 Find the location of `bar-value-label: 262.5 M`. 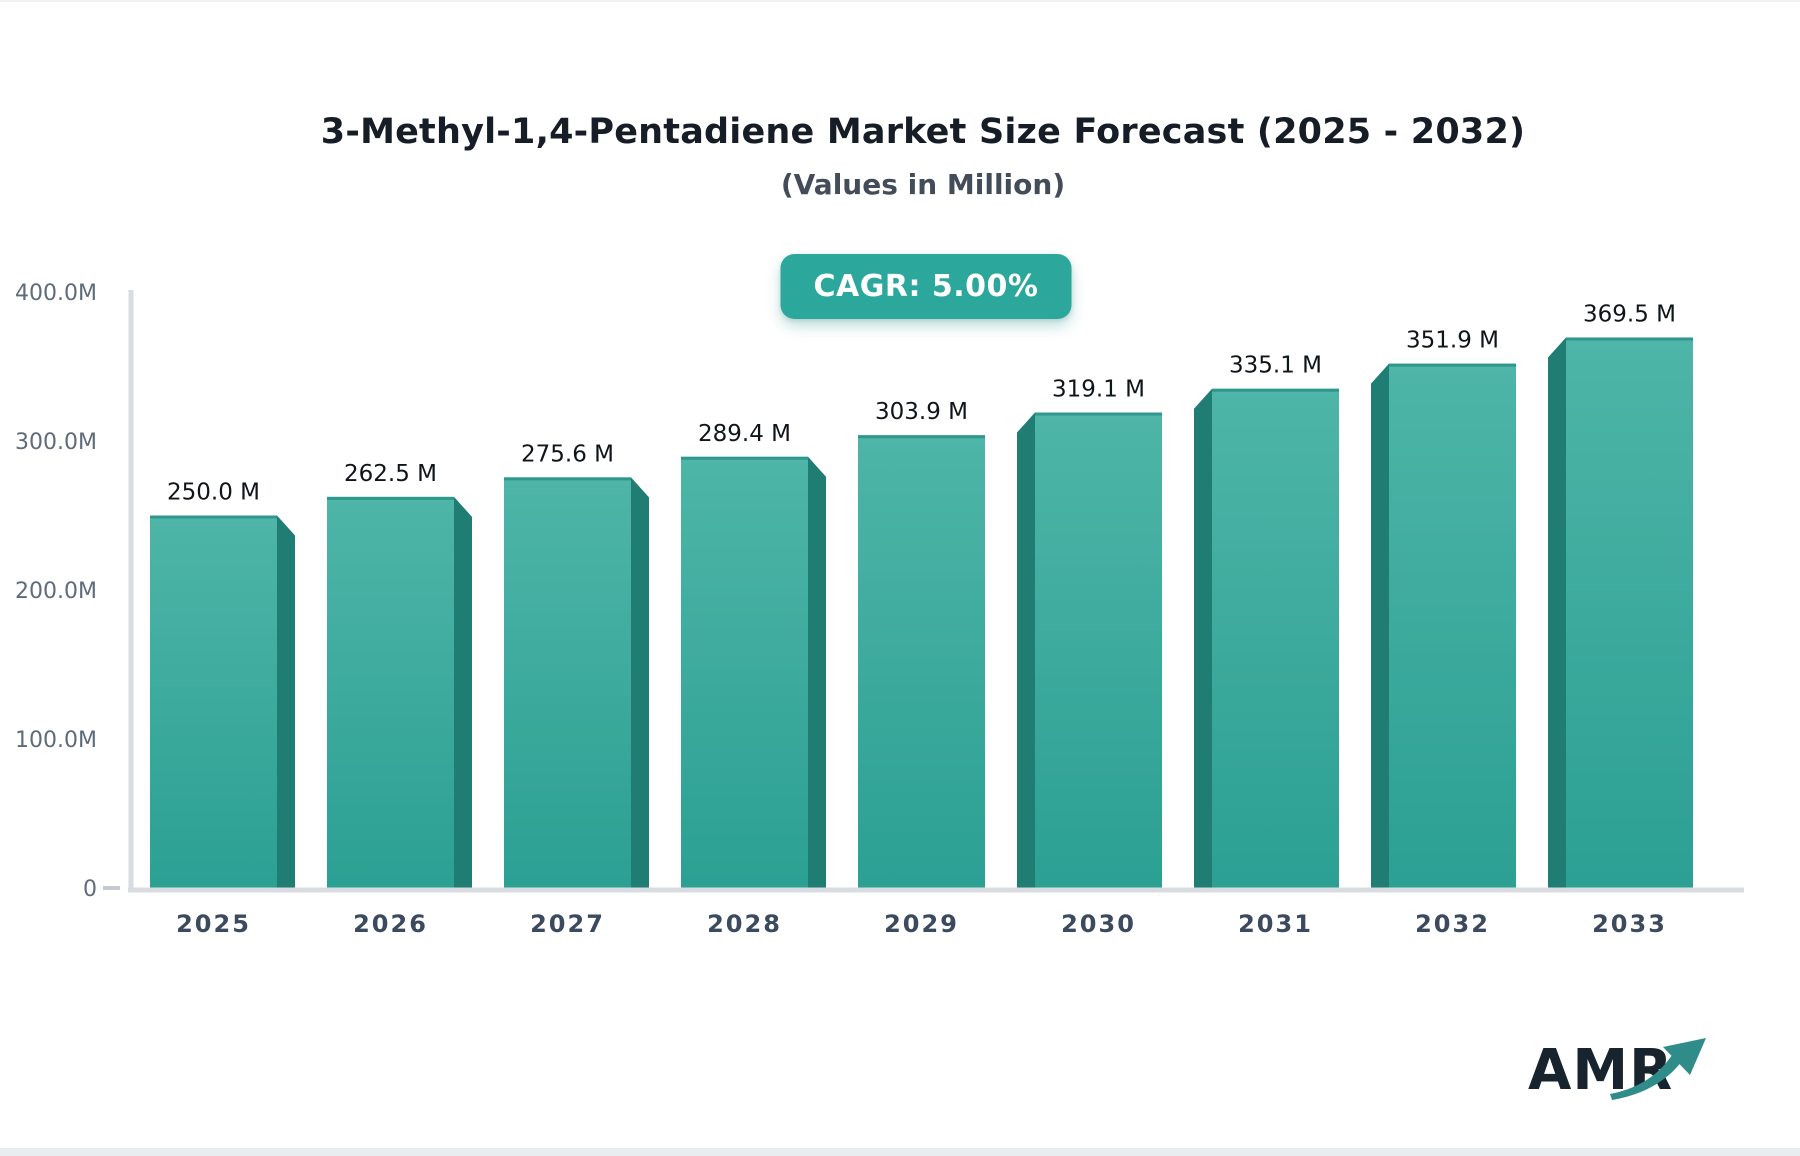

bar-value-label: 262.5 M is located at coordinates (390, 474).